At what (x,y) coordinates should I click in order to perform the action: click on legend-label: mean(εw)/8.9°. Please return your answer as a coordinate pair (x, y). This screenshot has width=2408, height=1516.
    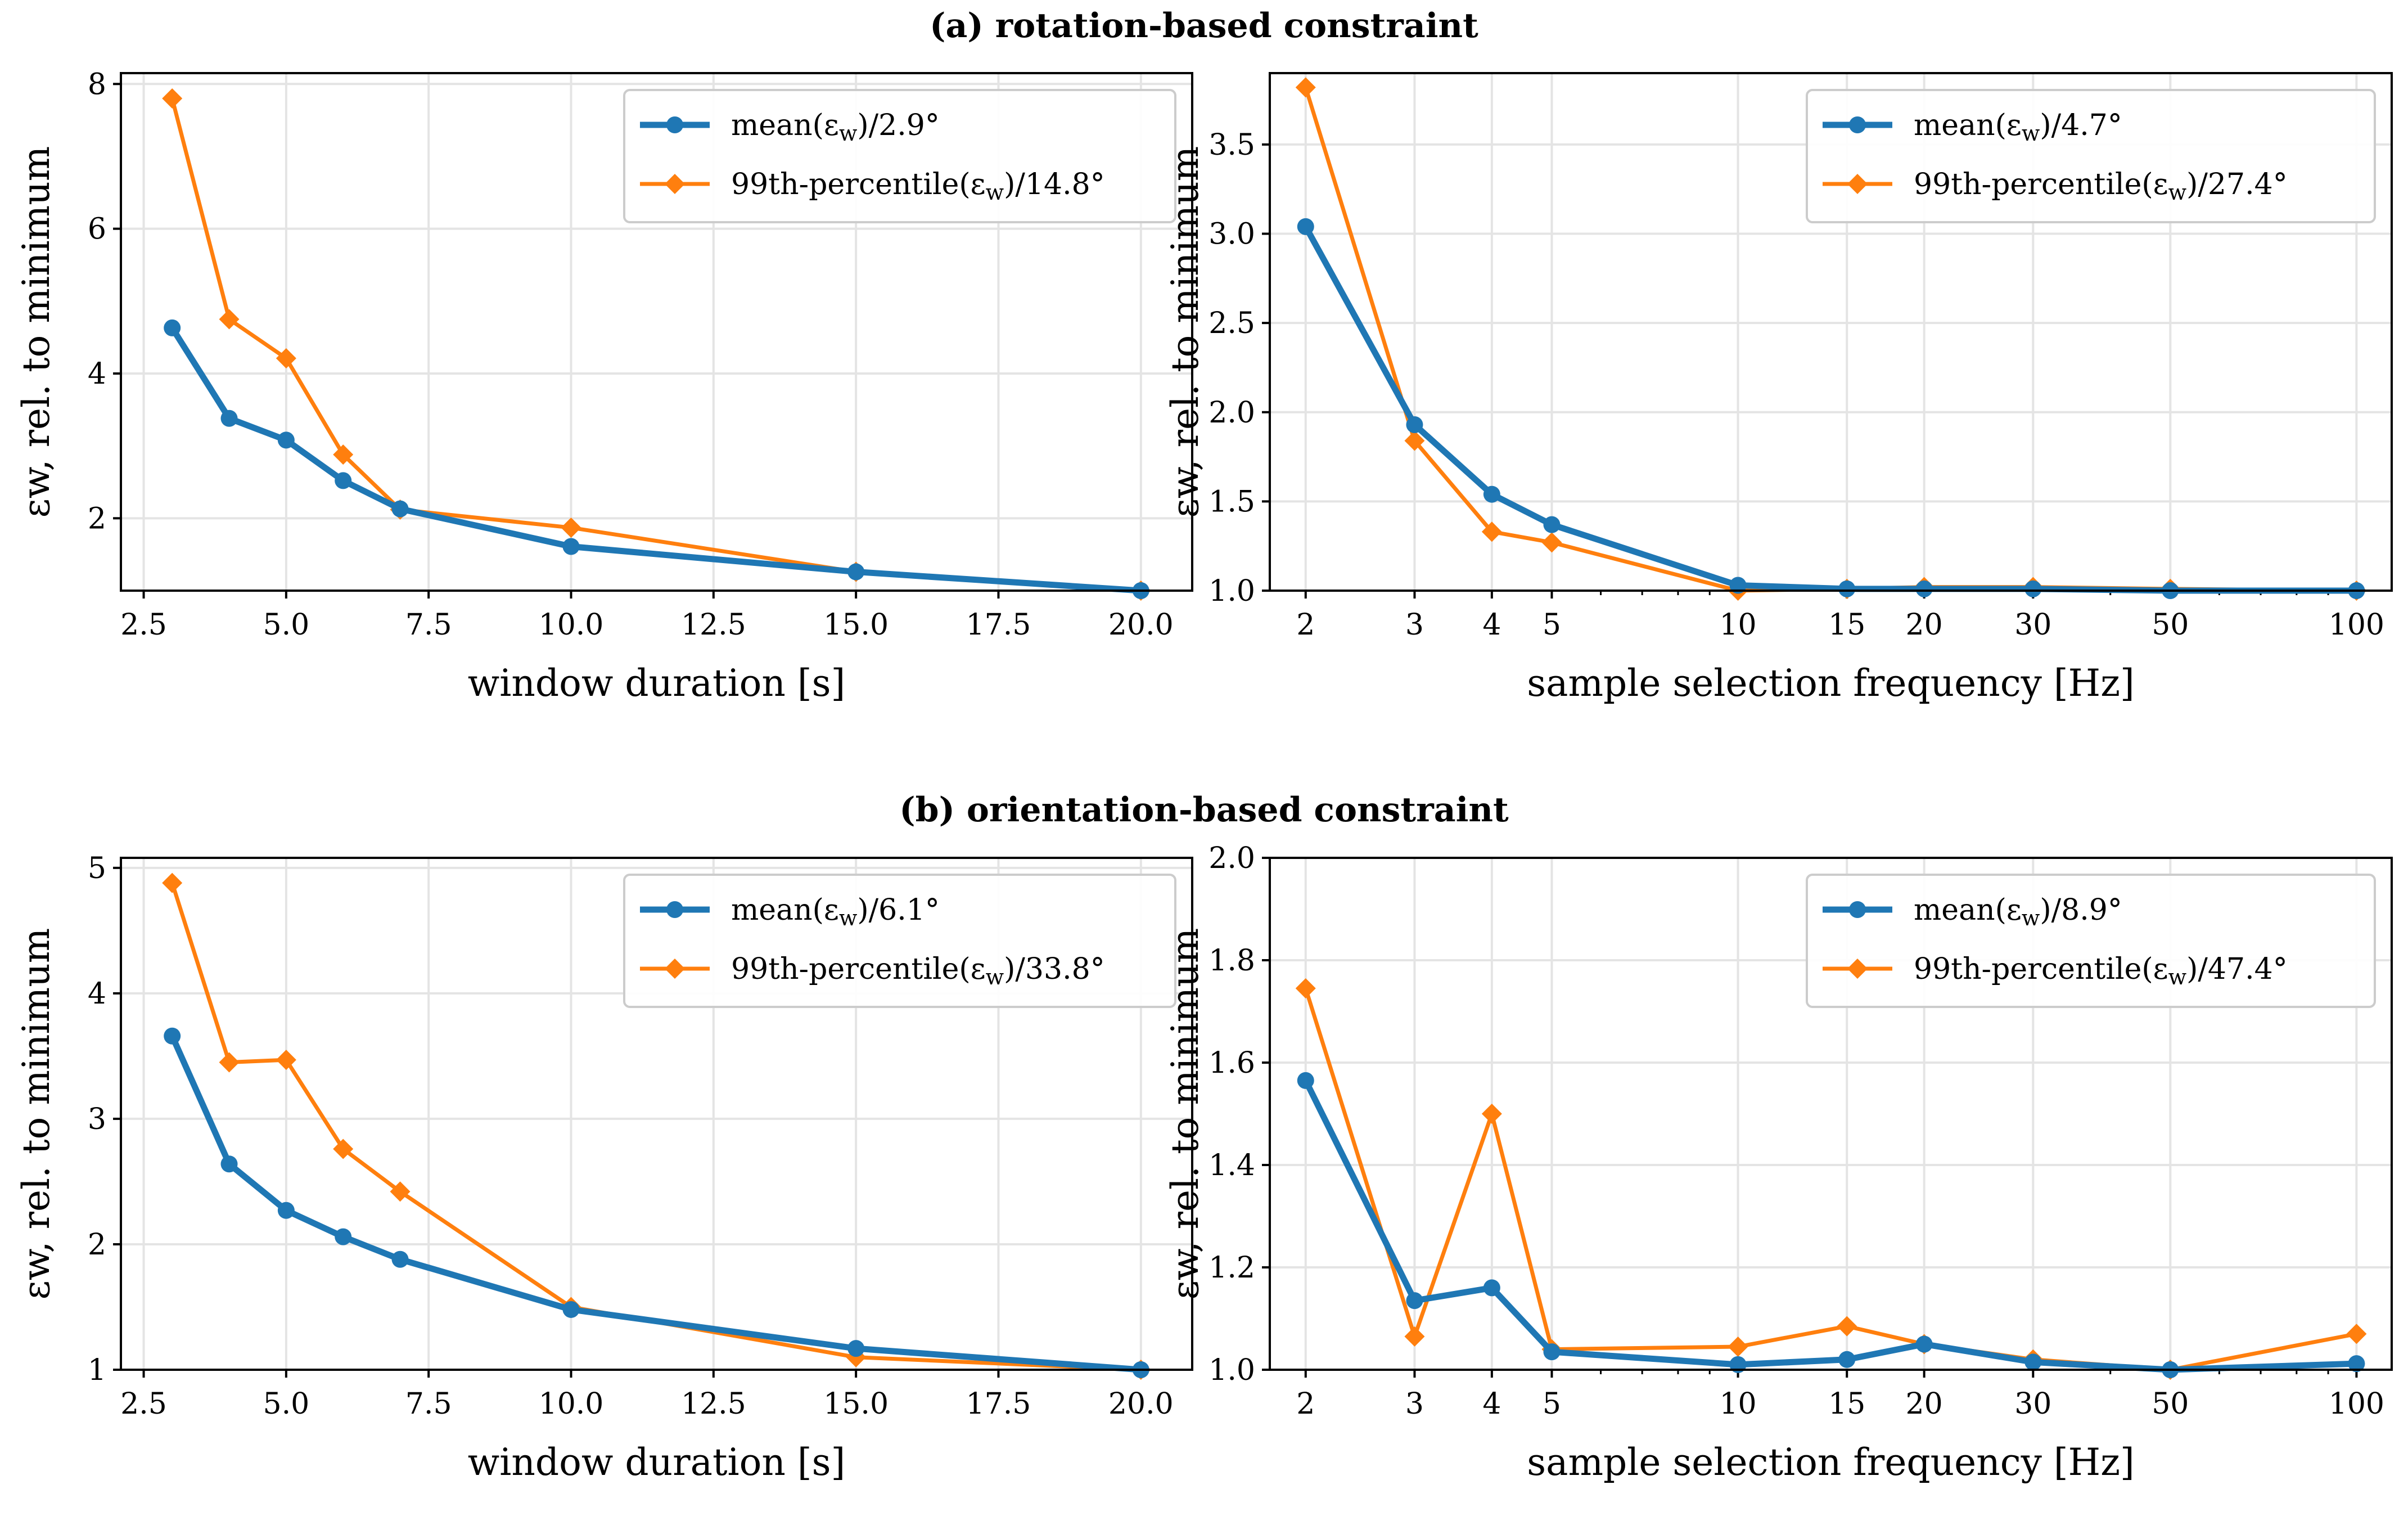
    Looking at the image, I should click on (2018, 911).